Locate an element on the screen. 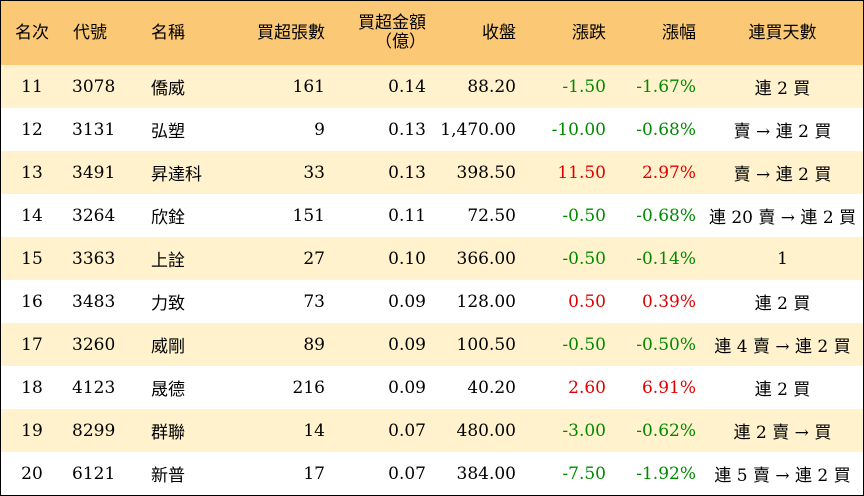  cell-change-pct: 6.91% is located at coordinates (668, 387).